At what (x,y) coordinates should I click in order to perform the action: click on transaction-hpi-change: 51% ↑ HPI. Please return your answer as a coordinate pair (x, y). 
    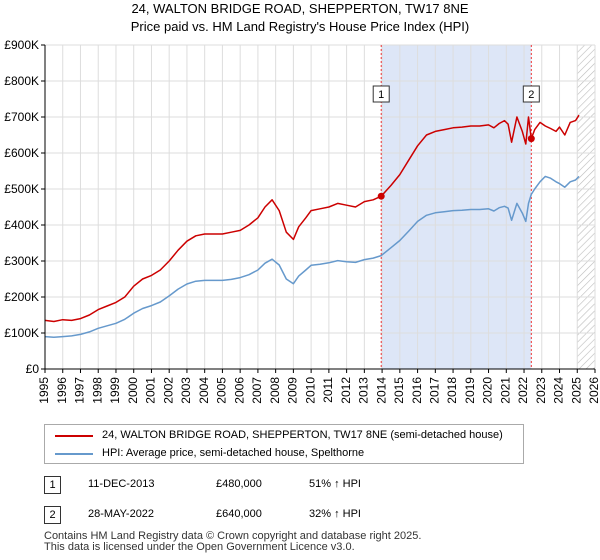
    Looking at the image, I should click on (335, 484).